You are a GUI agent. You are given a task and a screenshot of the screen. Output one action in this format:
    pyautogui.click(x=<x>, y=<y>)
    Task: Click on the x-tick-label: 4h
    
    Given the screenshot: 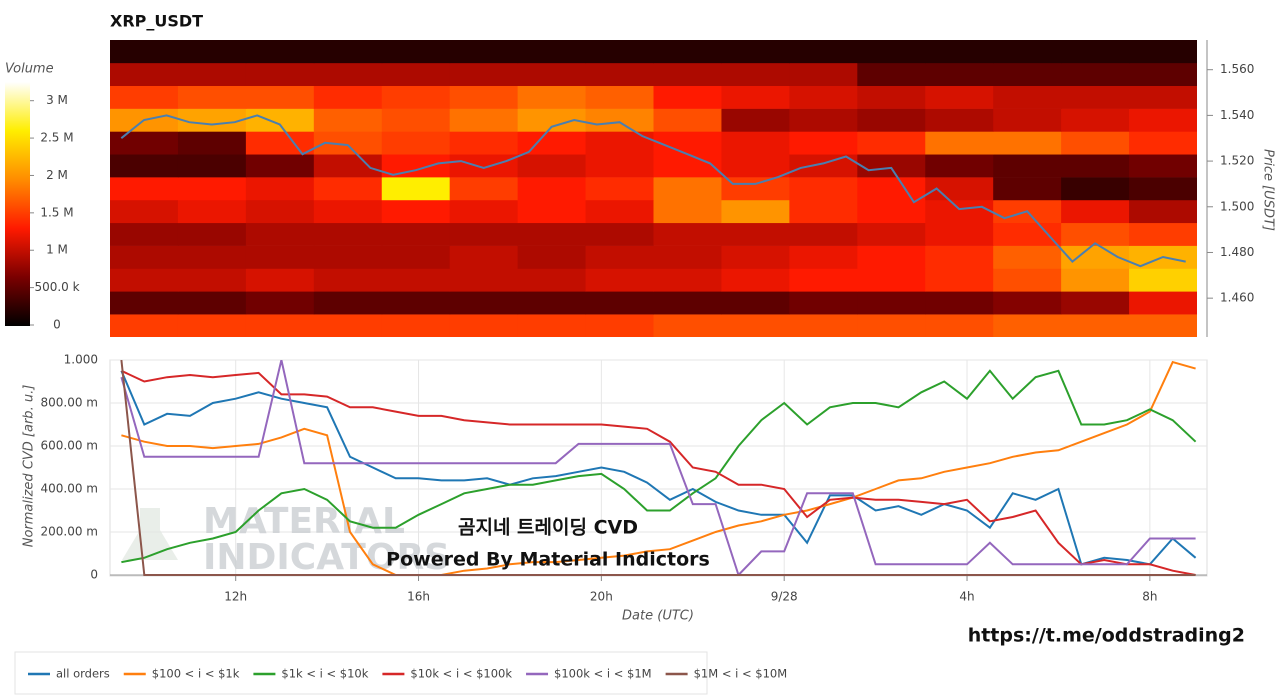 What is the action you would take?
    pyautogui.click(x=966, y=597)
    